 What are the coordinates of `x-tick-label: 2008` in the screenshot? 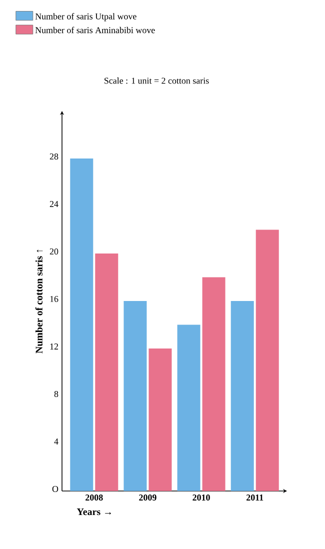 It's located at (94, 497).